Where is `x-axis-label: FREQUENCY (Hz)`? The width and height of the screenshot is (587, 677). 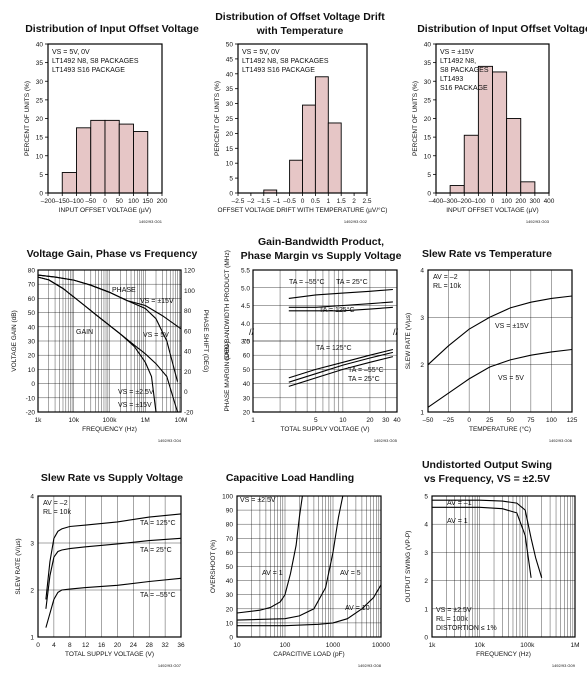 x-axis-label: FREQUENCY (Hz) is located at coordinates (503, 654).